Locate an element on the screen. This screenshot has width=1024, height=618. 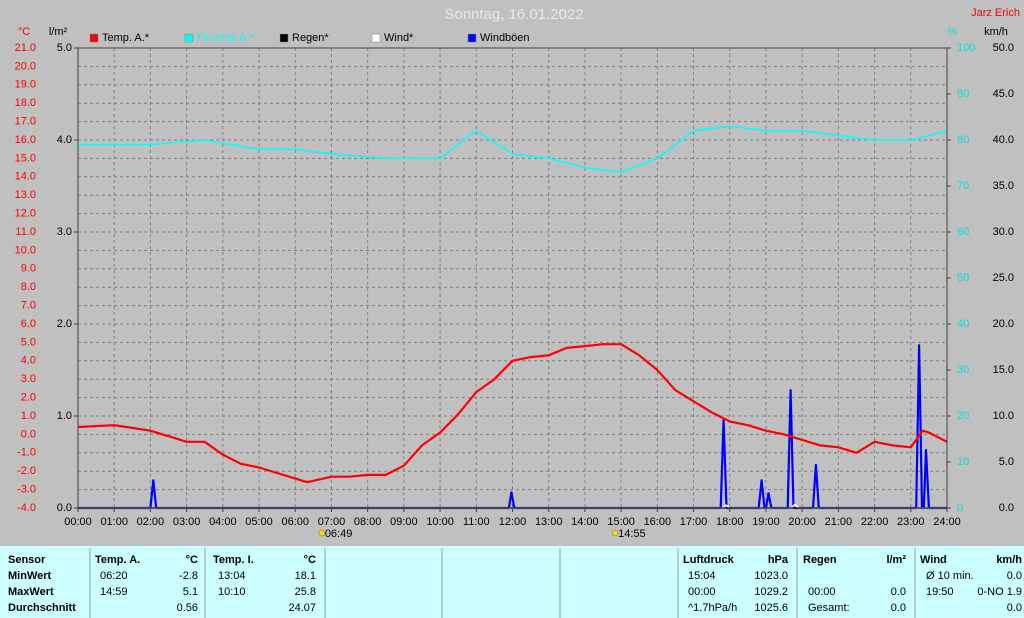
y3-tick-label: 40 is located at coordinates (963, 324).